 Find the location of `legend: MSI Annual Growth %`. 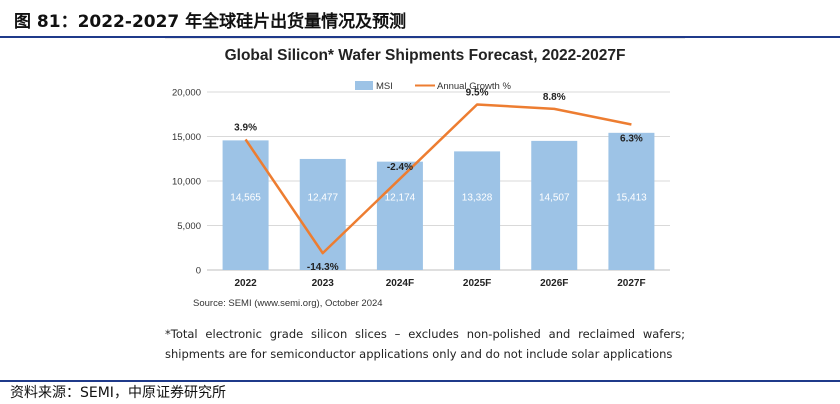

legend: MSI Annual Growth % is located at coordinates (433, 86).